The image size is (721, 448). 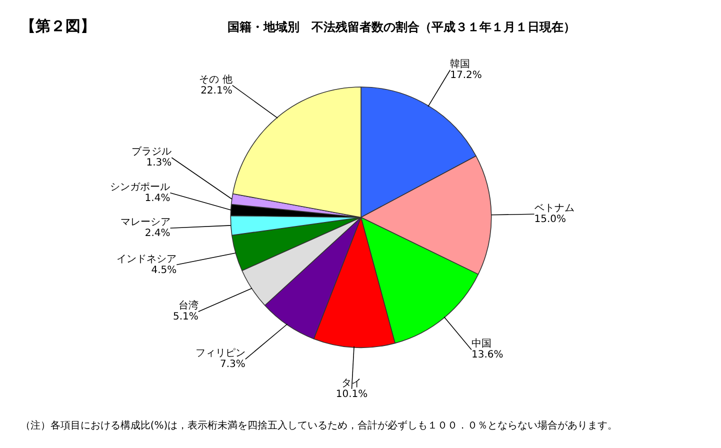 I want to click on slice-label: ブラジル, so click(x=152, y=152).